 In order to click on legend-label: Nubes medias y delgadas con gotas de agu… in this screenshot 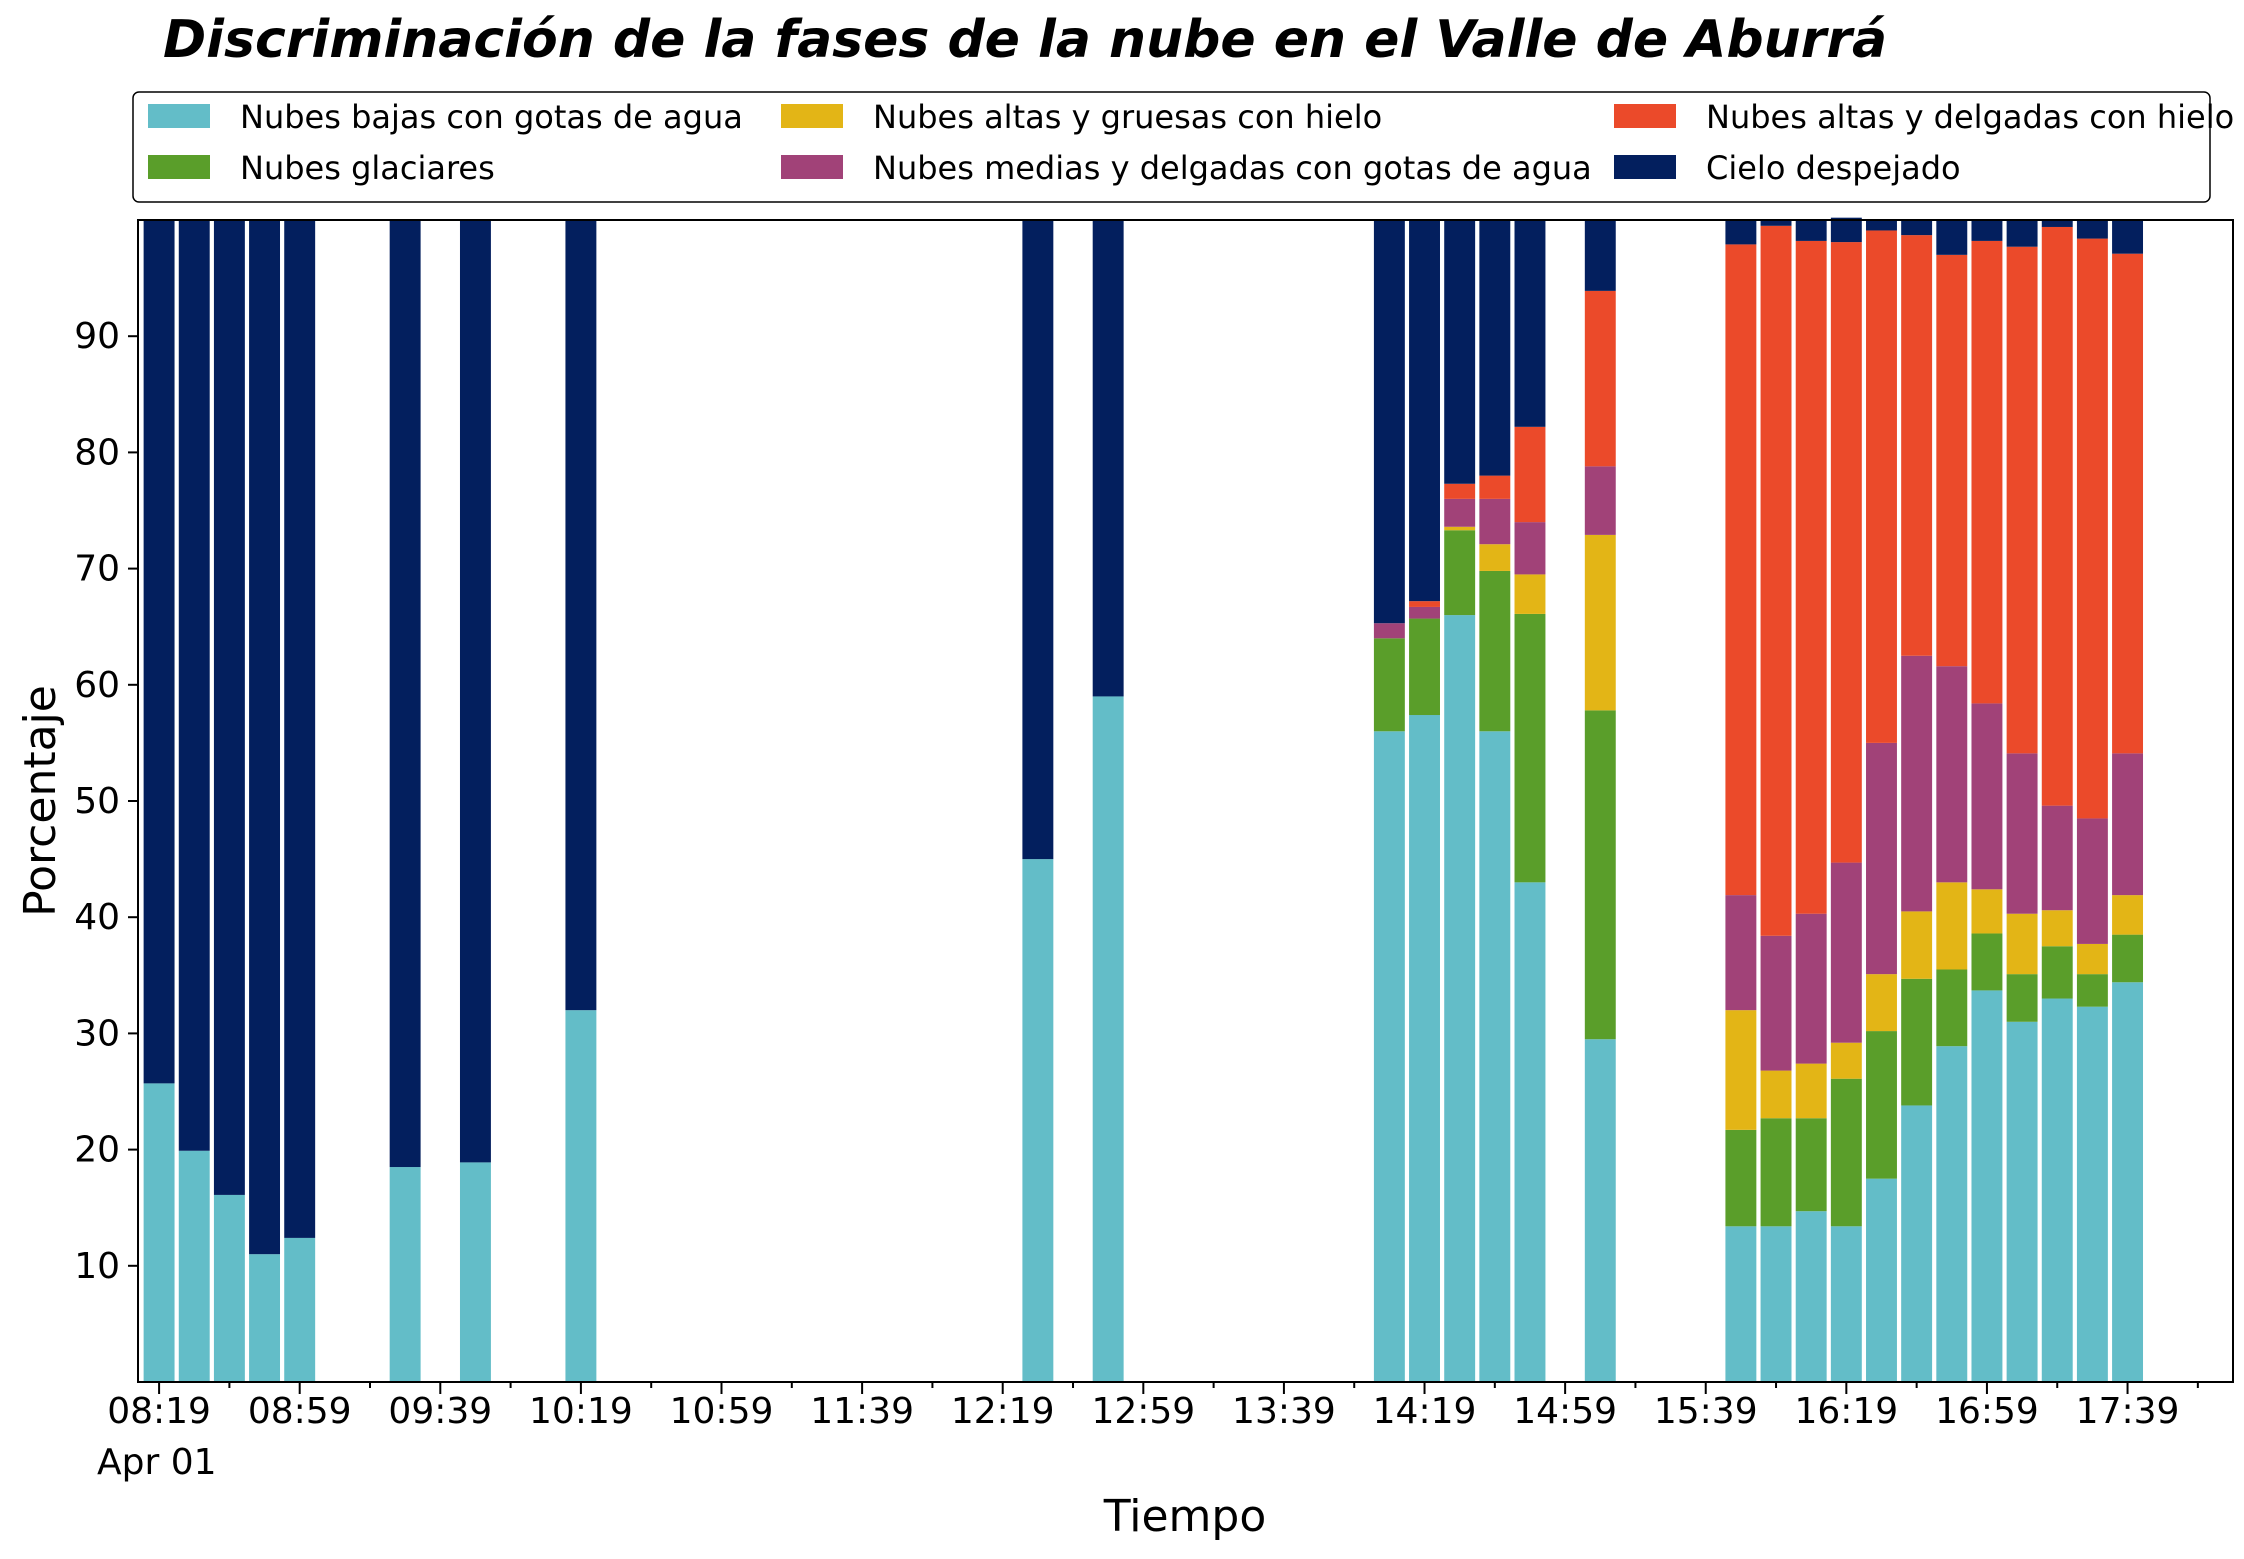, I will do `click(1232, 168)`.